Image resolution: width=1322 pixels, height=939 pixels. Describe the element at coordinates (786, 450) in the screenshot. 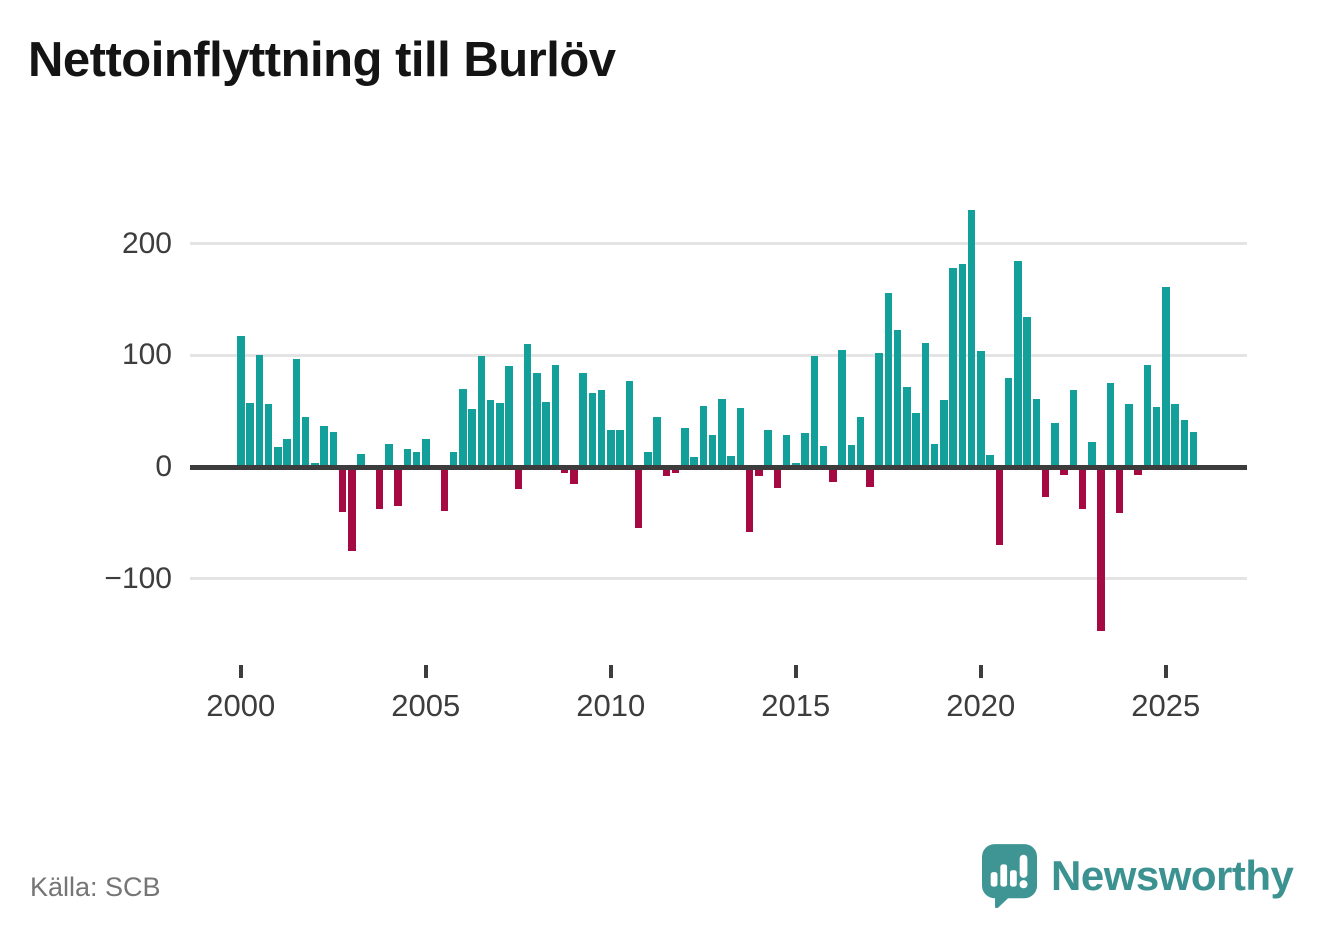

I see `bar-2014Q4` at that location.